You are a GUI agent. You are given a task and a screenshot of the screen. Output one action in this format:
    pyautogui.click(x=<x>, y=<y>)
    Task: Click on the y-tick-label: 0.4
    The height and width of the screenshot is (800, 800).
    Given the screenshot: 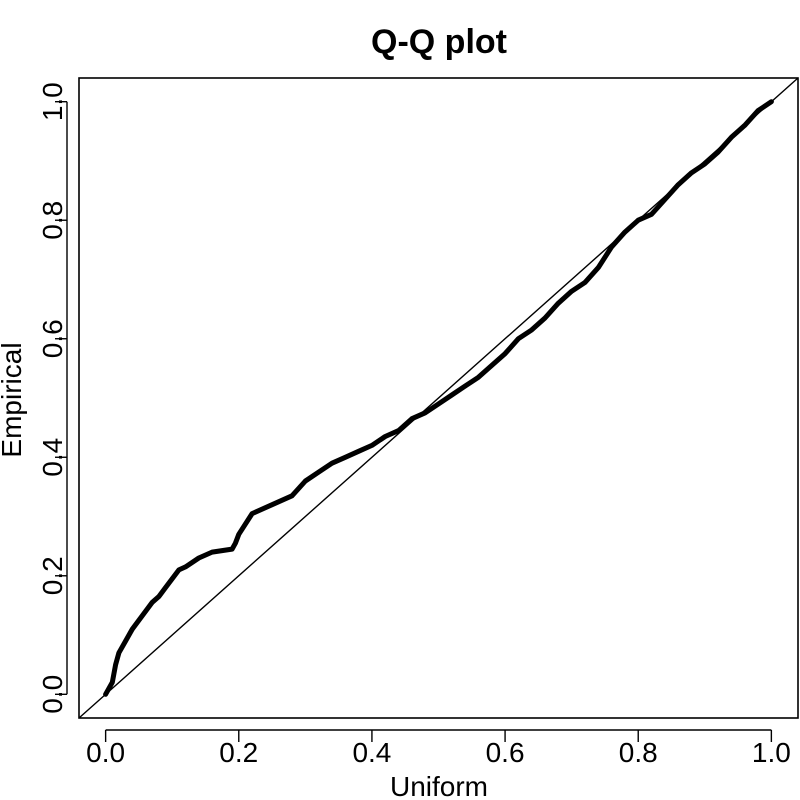 What is the action you would take?
    pyautogui.click(x=52, y=457)
    